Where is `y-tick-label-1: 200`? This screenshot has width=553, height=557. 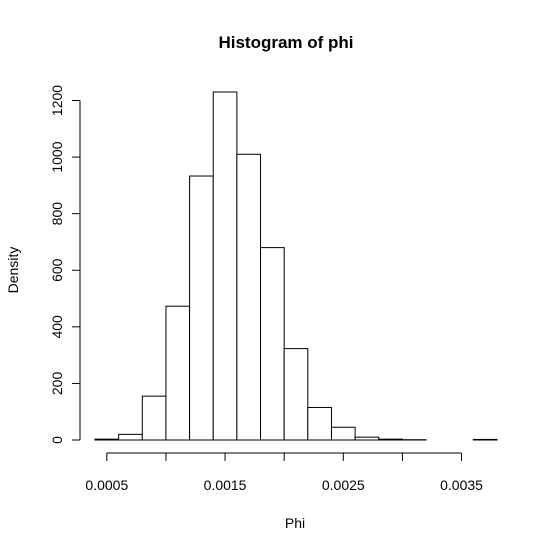 y-tick-label-1: 200 is located at coordinates (57, 384).